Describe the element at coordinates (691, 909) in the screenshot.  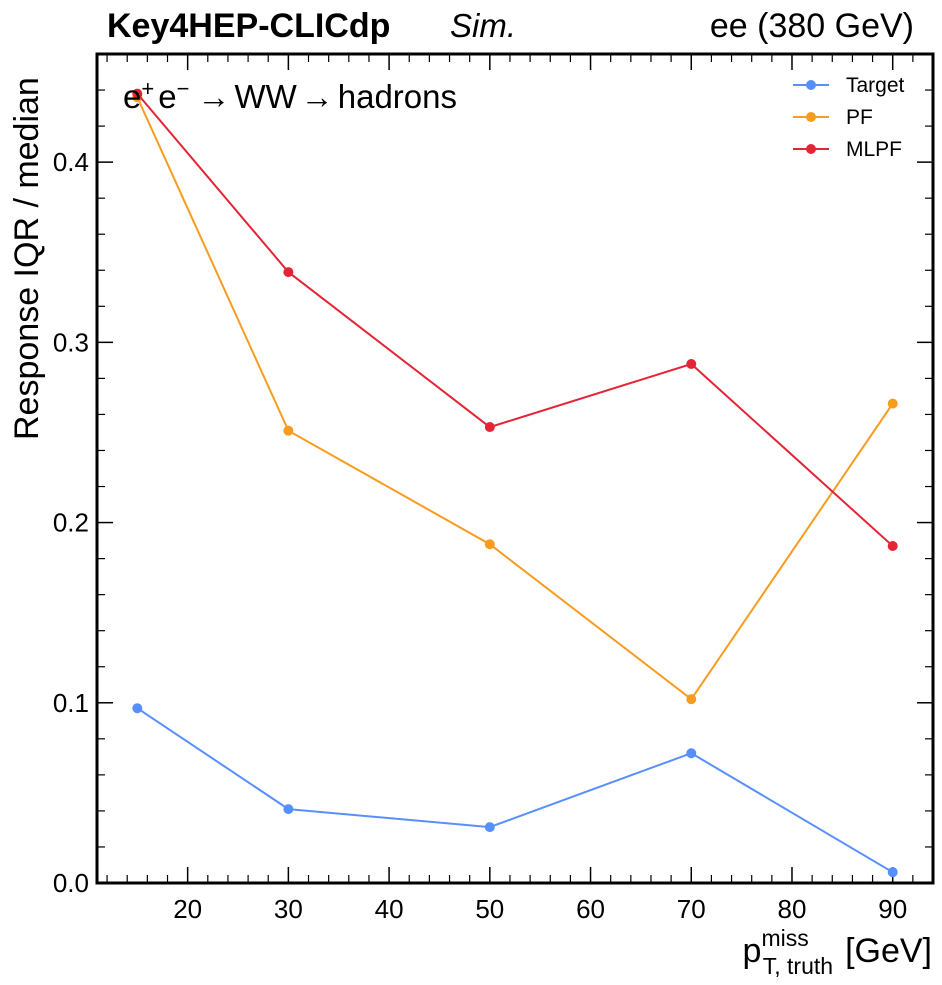
I see `x-tick-label: 70` at that location.